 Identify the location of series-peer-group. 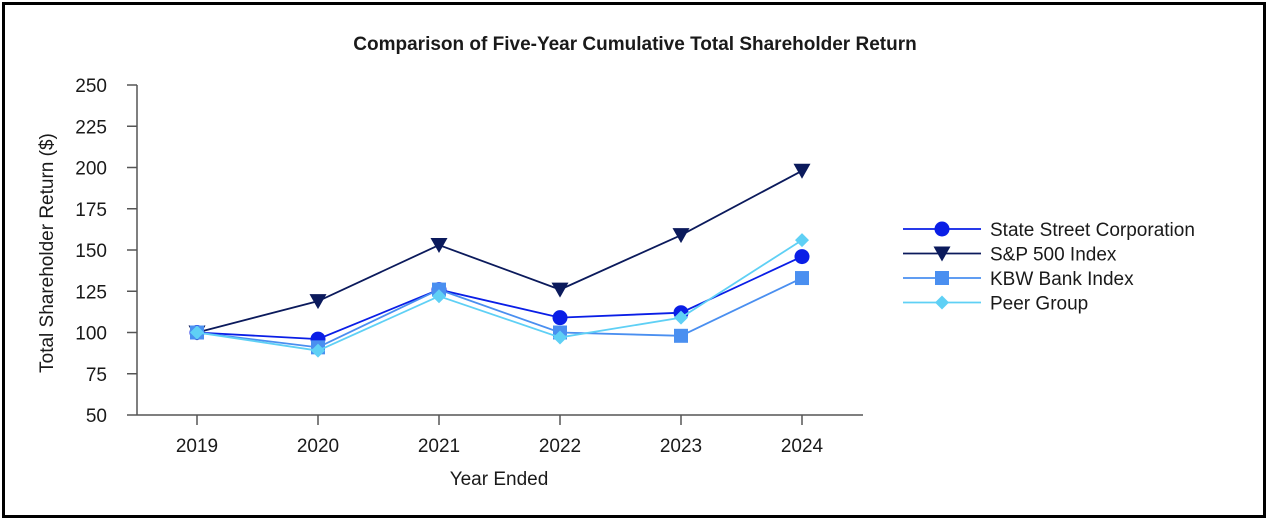
(499, 295).